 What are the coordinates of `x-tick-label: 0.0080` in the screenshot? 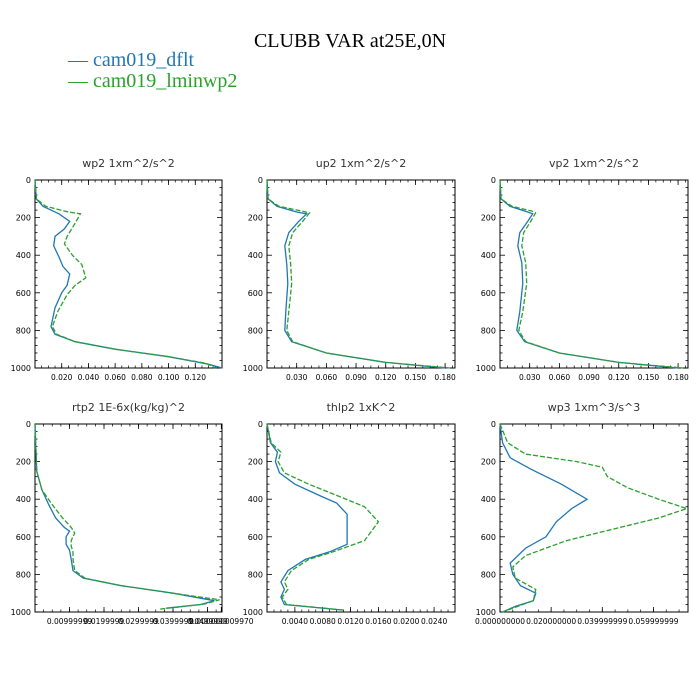 It's located at (323, 621).